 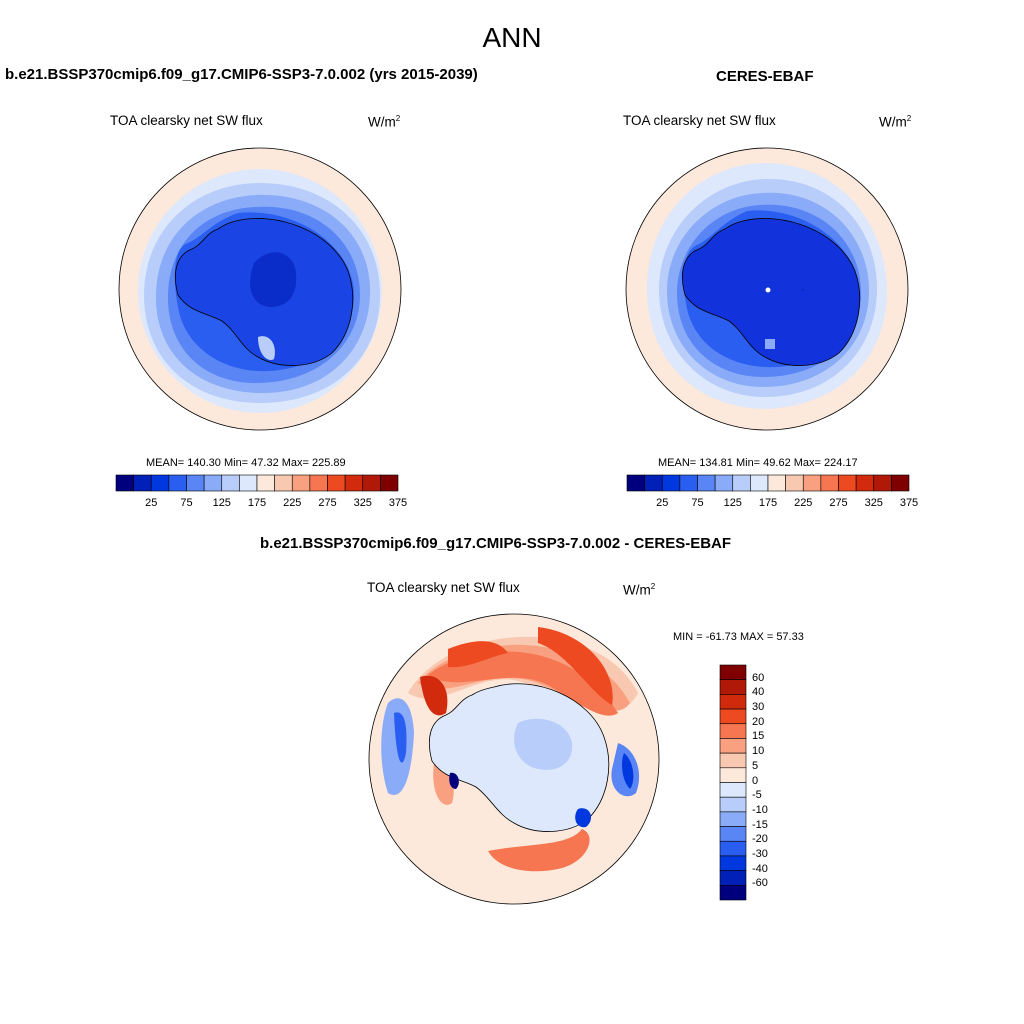 I want to click on antarctica-coastline, so click(x=771, y=292).